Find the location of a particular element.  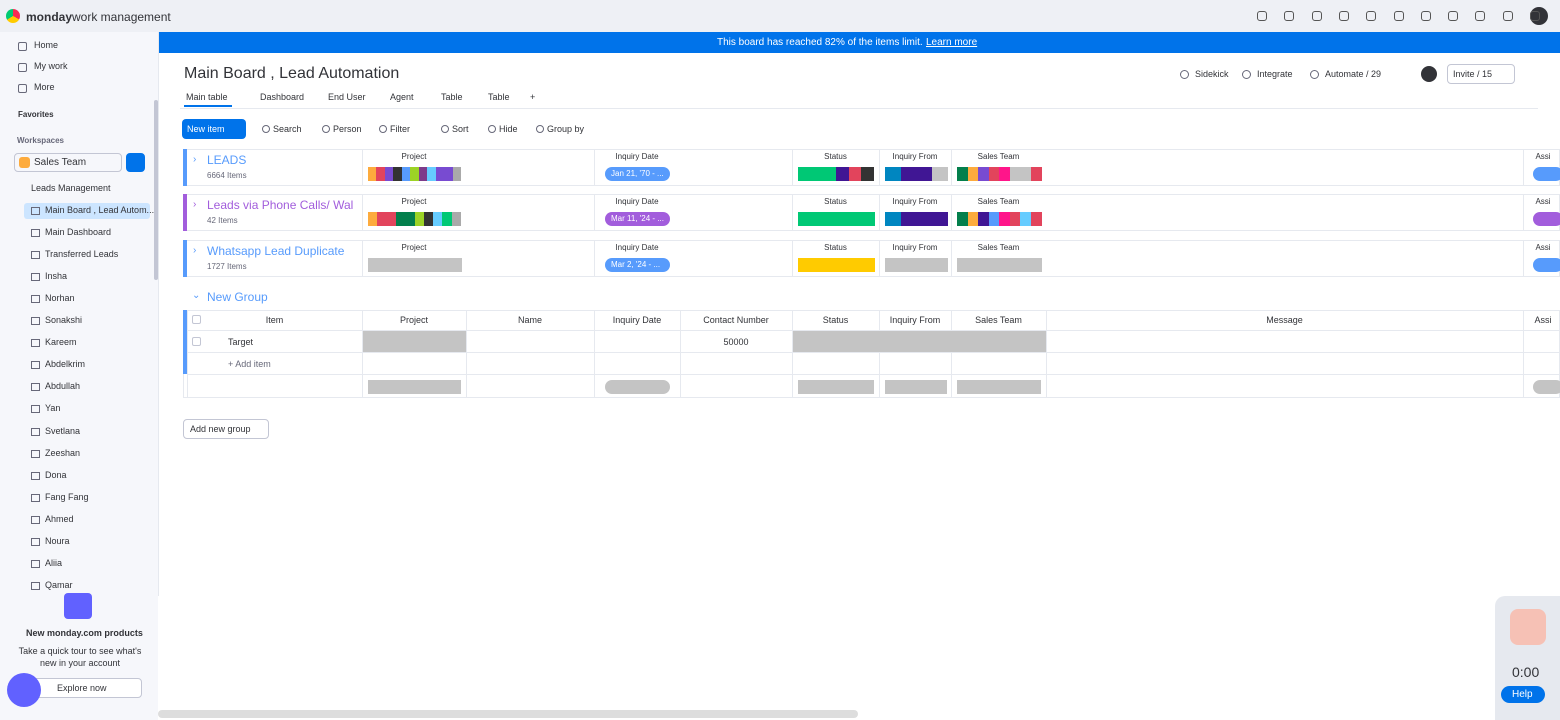

action: Integrate is located at coordinates (1275, 74).